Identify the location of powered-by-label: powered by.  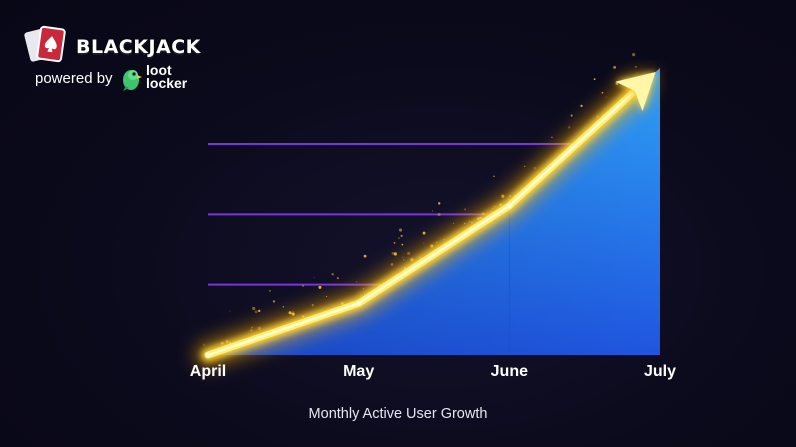
(74, 78).